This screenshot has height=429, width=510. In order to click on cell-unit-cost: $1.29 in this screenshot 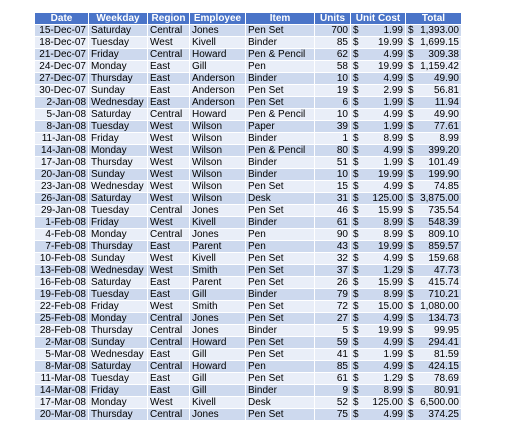, I will do `click(378, 270)`.